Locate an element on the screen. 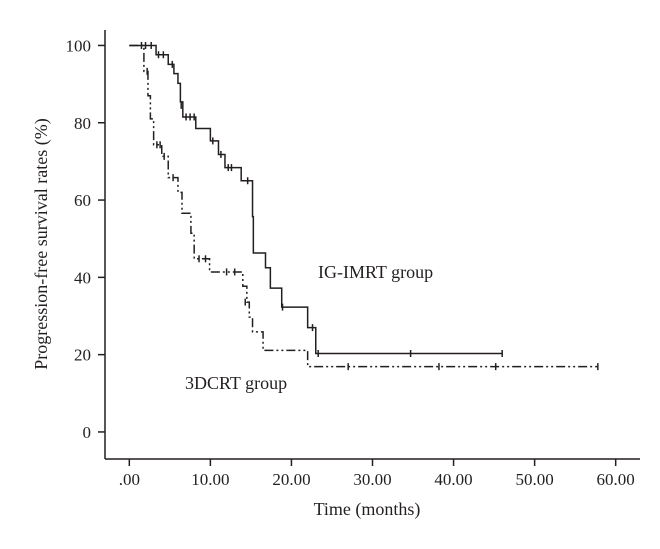 This screenshot has width=660, height=549. x-tick-label: 10.00 is located at coordinates (210, 479).